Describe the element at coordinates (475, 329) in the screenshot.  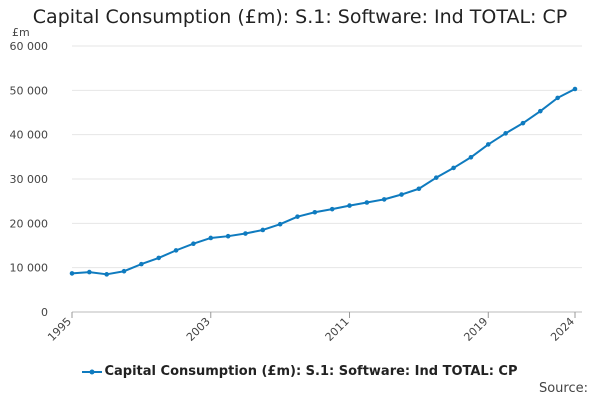
I see `x-tick-label: 2019` at that location.